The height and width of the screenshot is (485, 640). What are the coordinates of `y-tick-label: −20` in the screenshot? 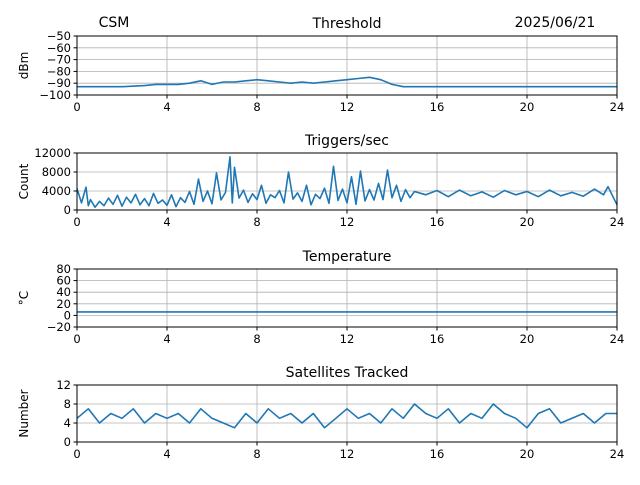 It's located at (59, 327).